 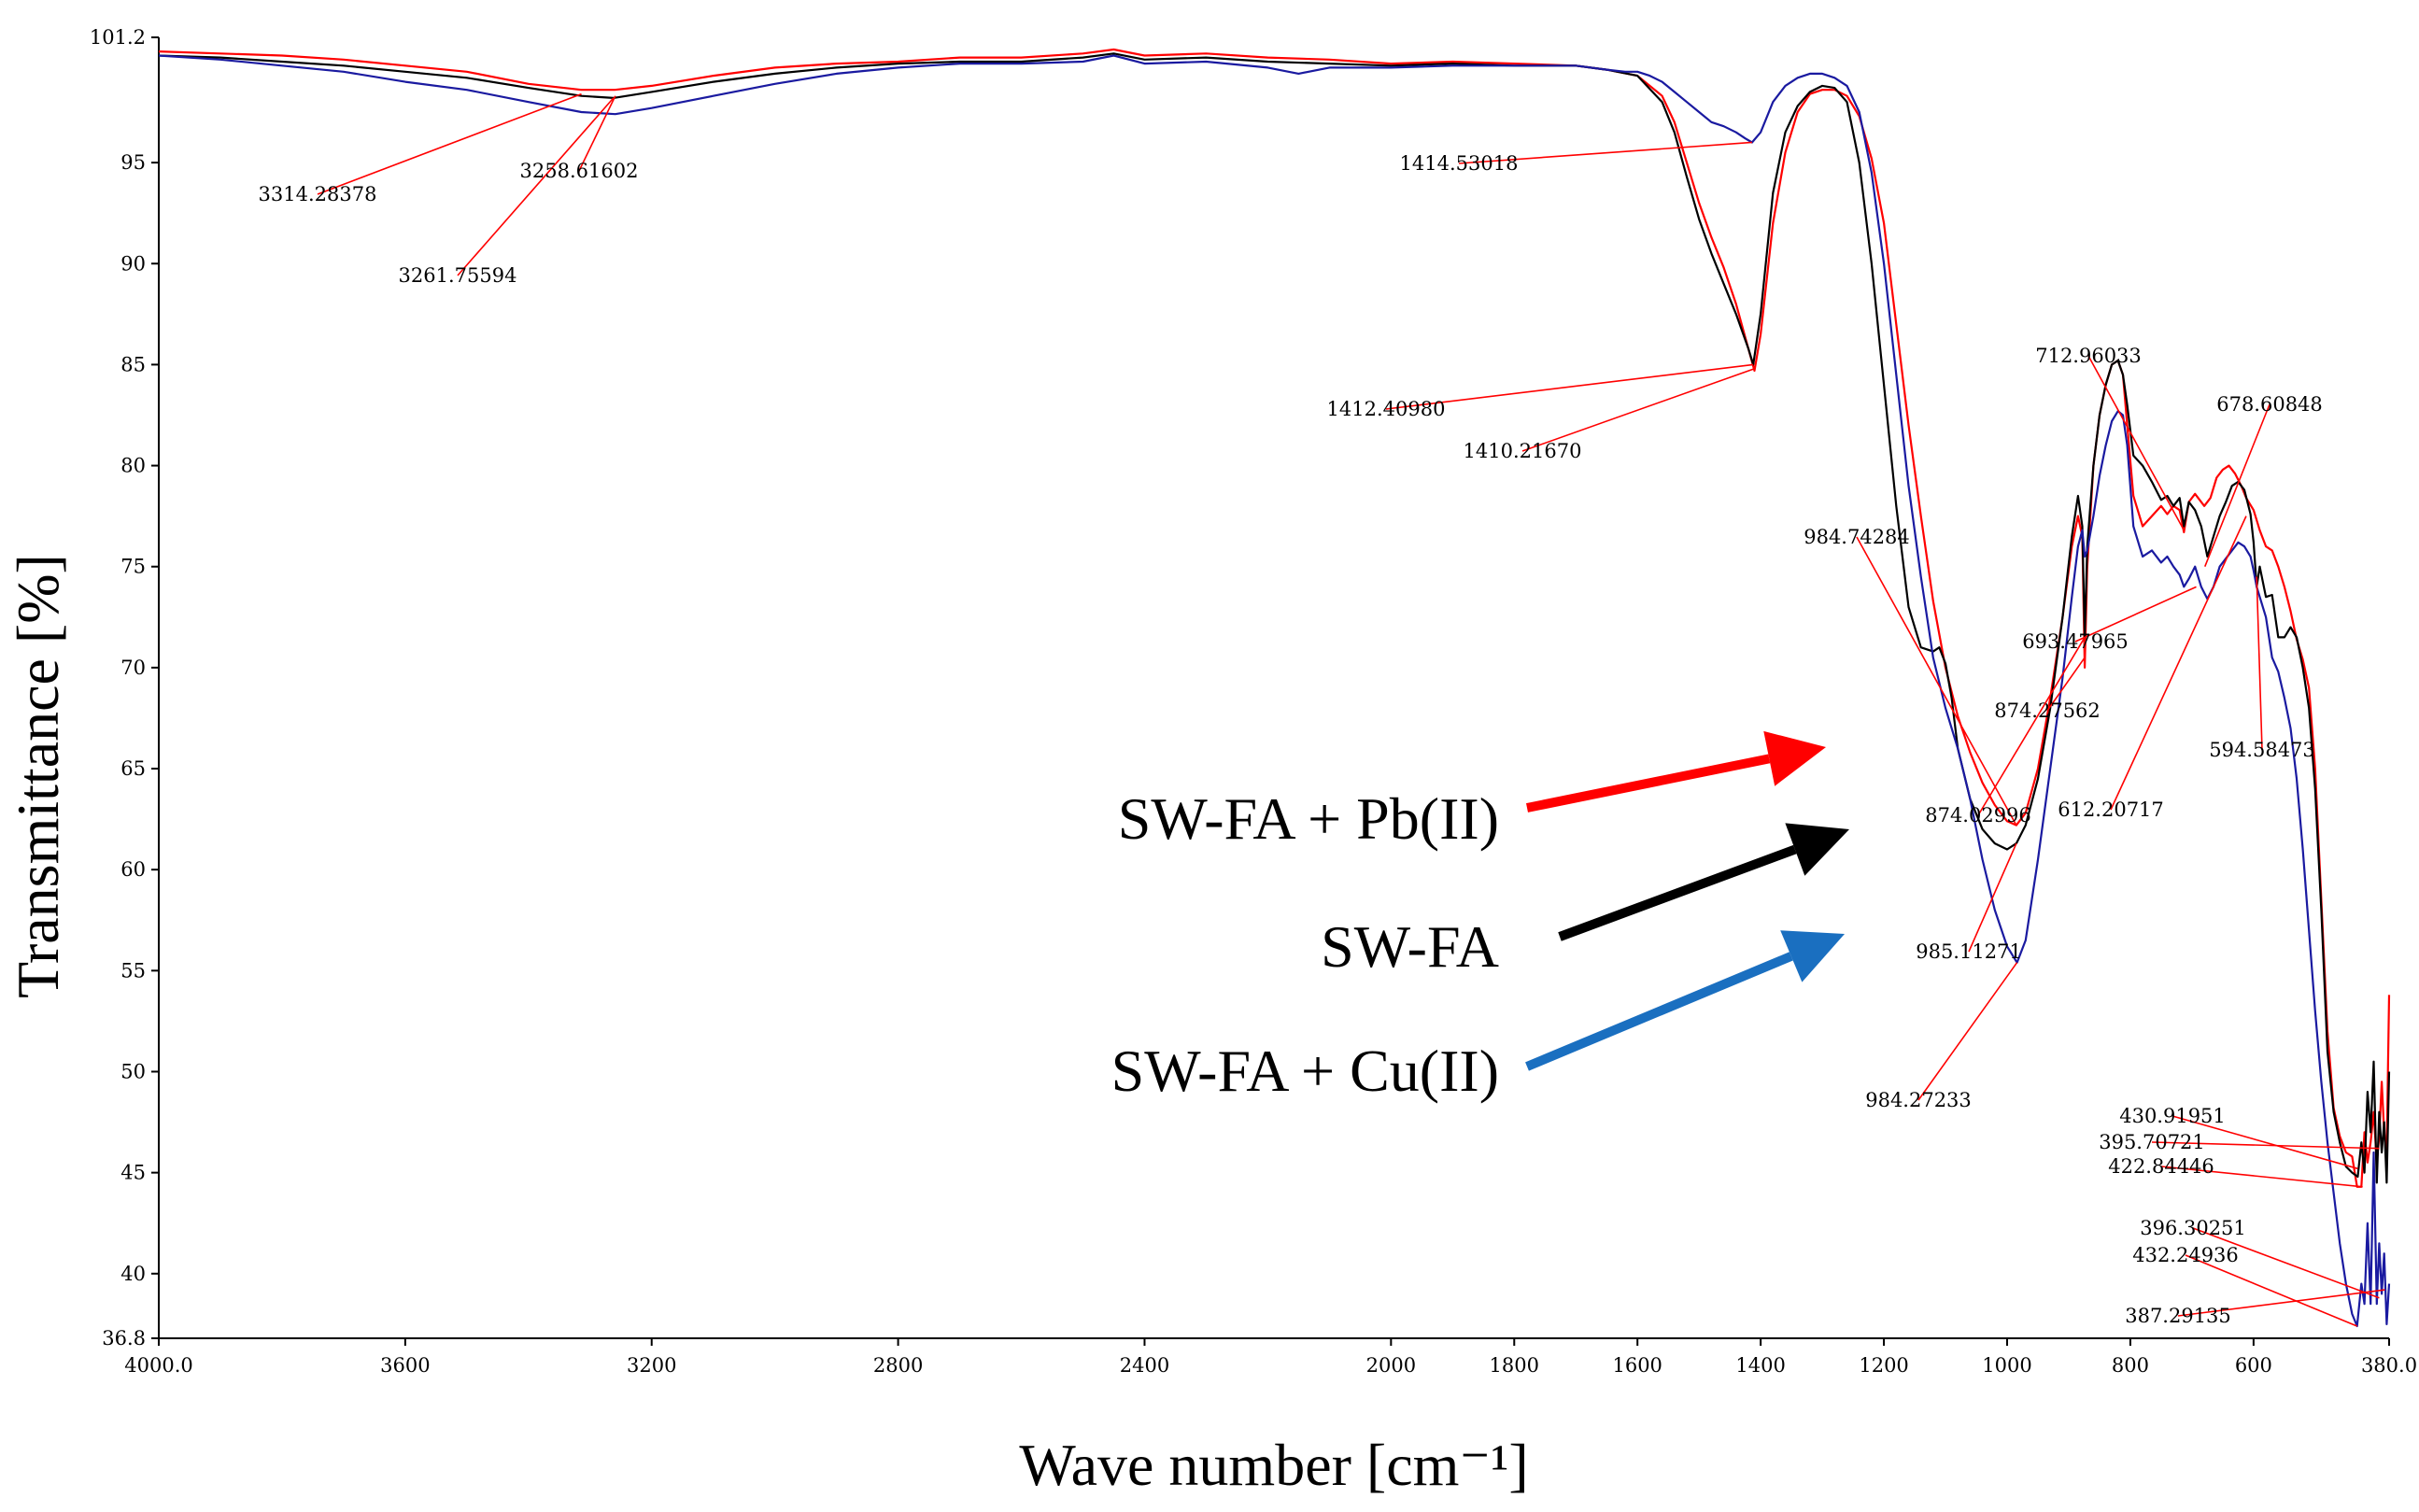 I want to click on y-tick-label: 50, so click(x=133, y=1071).